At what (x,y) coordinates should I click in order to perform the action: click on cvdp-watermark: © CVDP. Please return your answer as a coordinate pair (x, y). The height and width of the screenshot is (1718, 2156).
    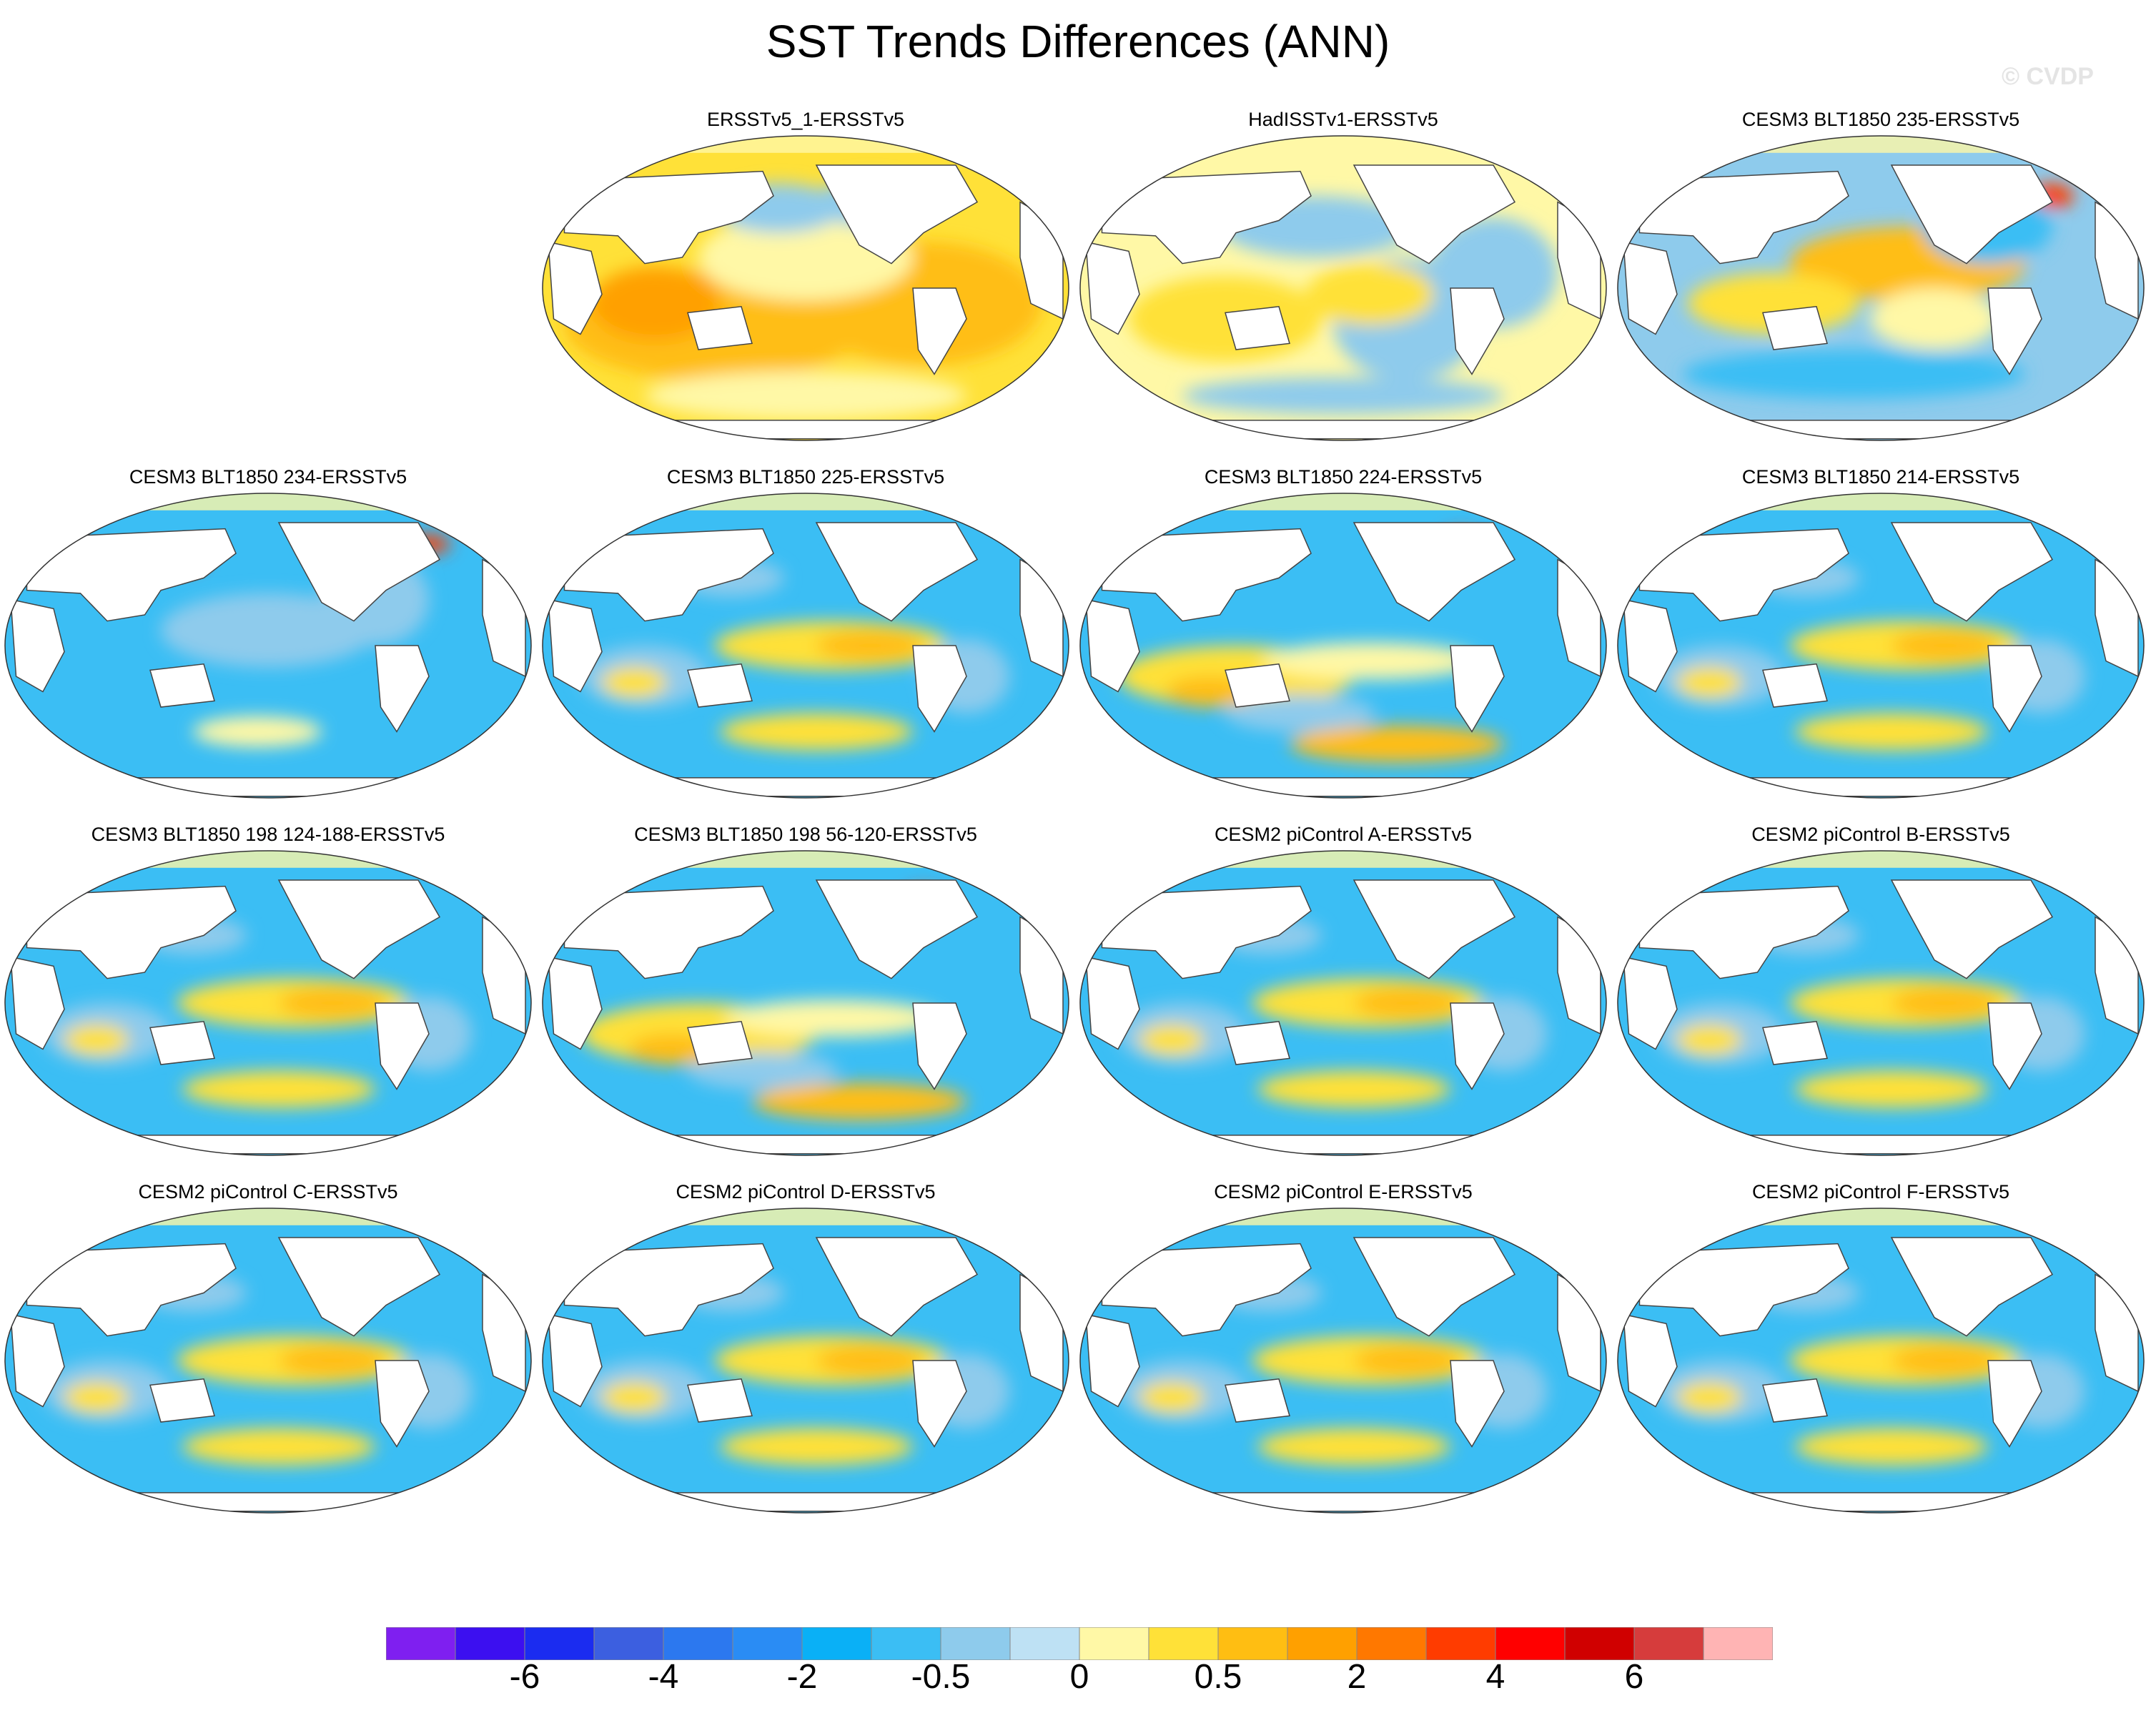
    Looking at the image, I should click on (2048, 77).